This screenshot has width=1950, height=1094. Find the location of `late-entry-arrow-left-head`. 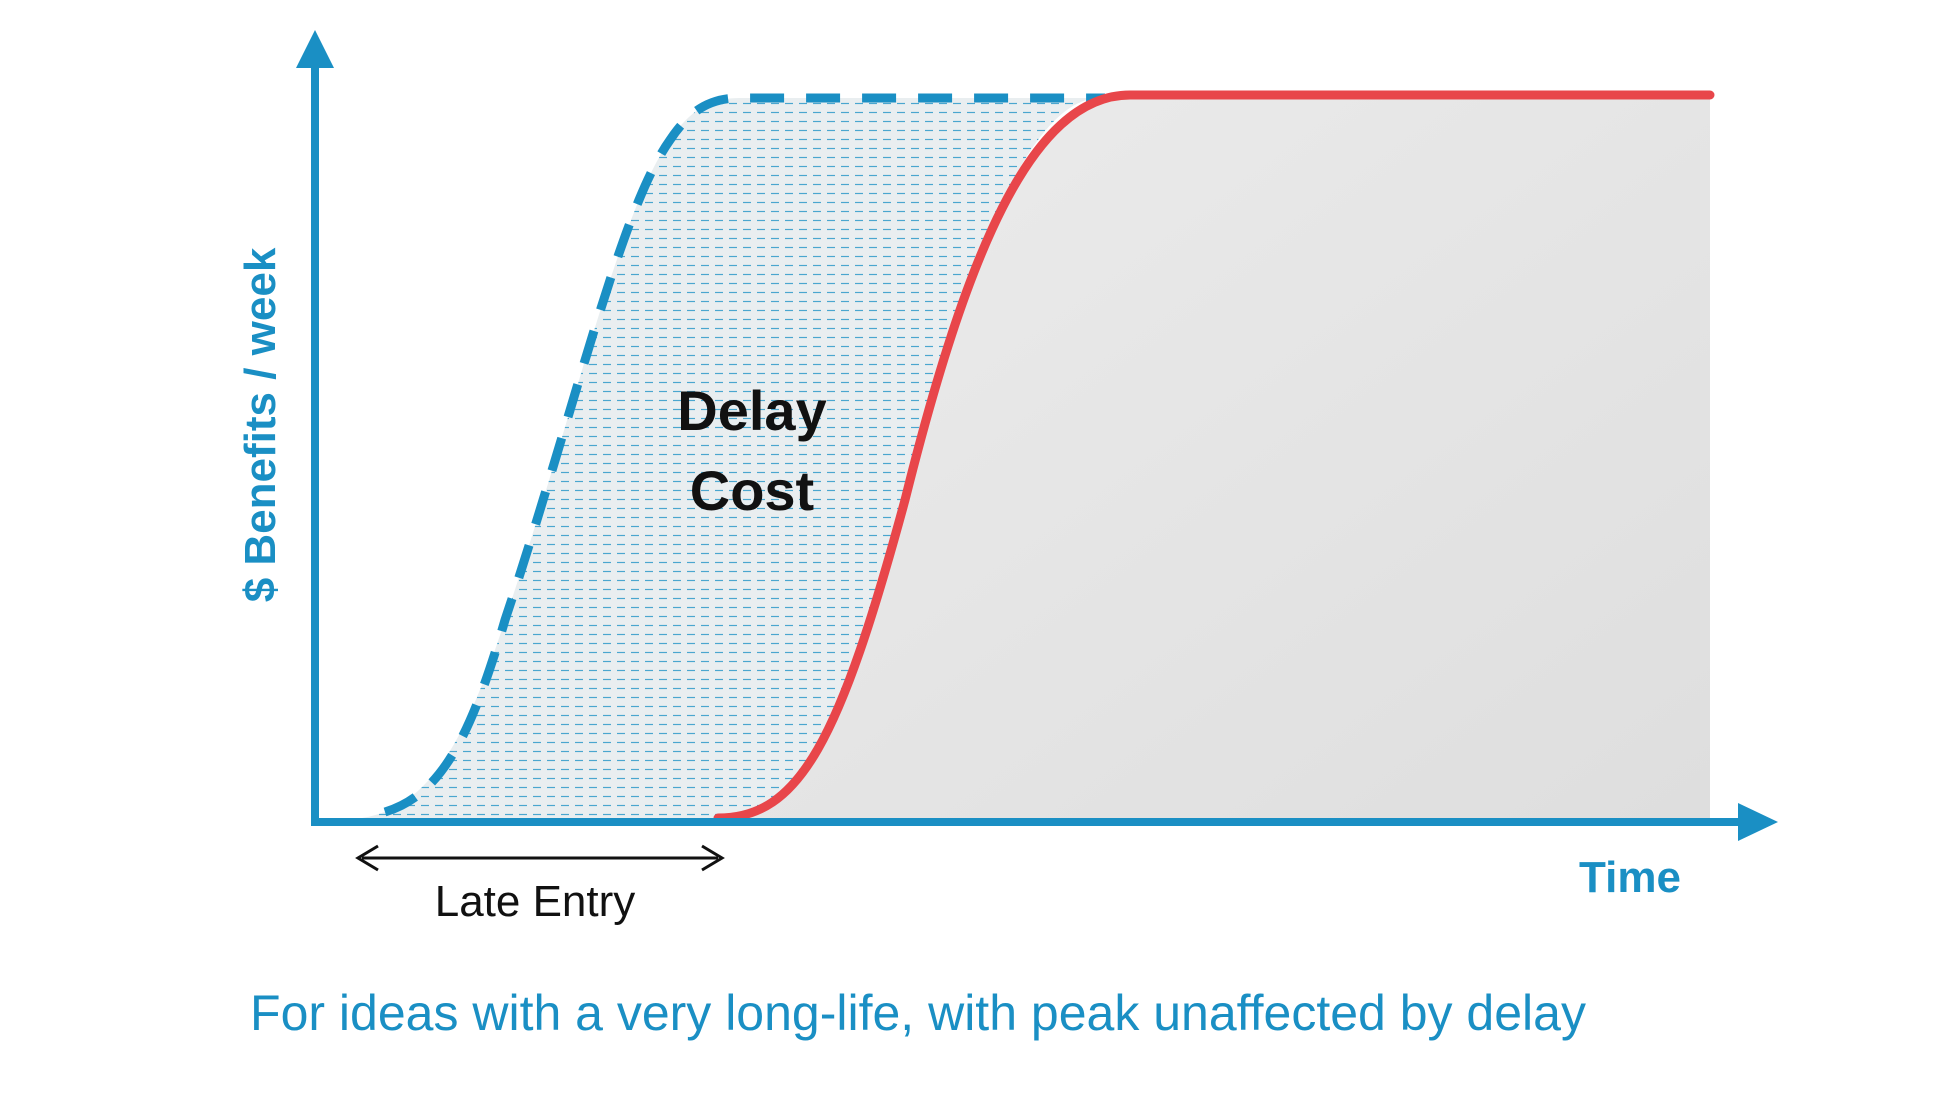

late-entry-arrow-left-head is located at coordinates (367, 858).